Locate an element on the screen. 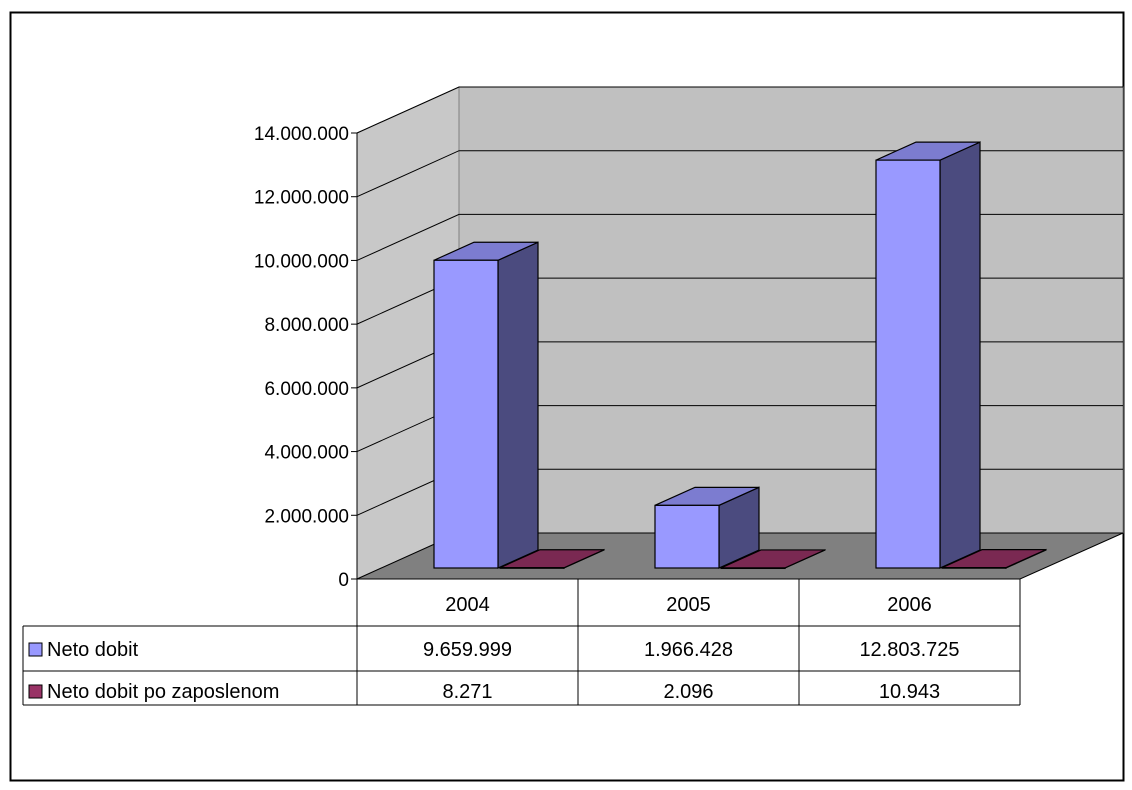 The width and height of the screenshot is (1132, 790). data-label: 1.966.428 is located at coordinates (688, 650).